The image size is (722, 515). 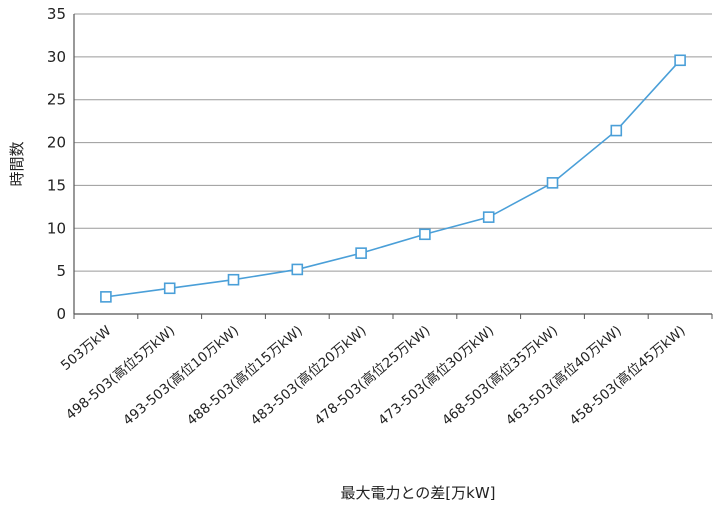 What do you see at coordinates (61, 271) in the screenshot?
I see `y-tick-label: 5` at bounding box center [61, 271].